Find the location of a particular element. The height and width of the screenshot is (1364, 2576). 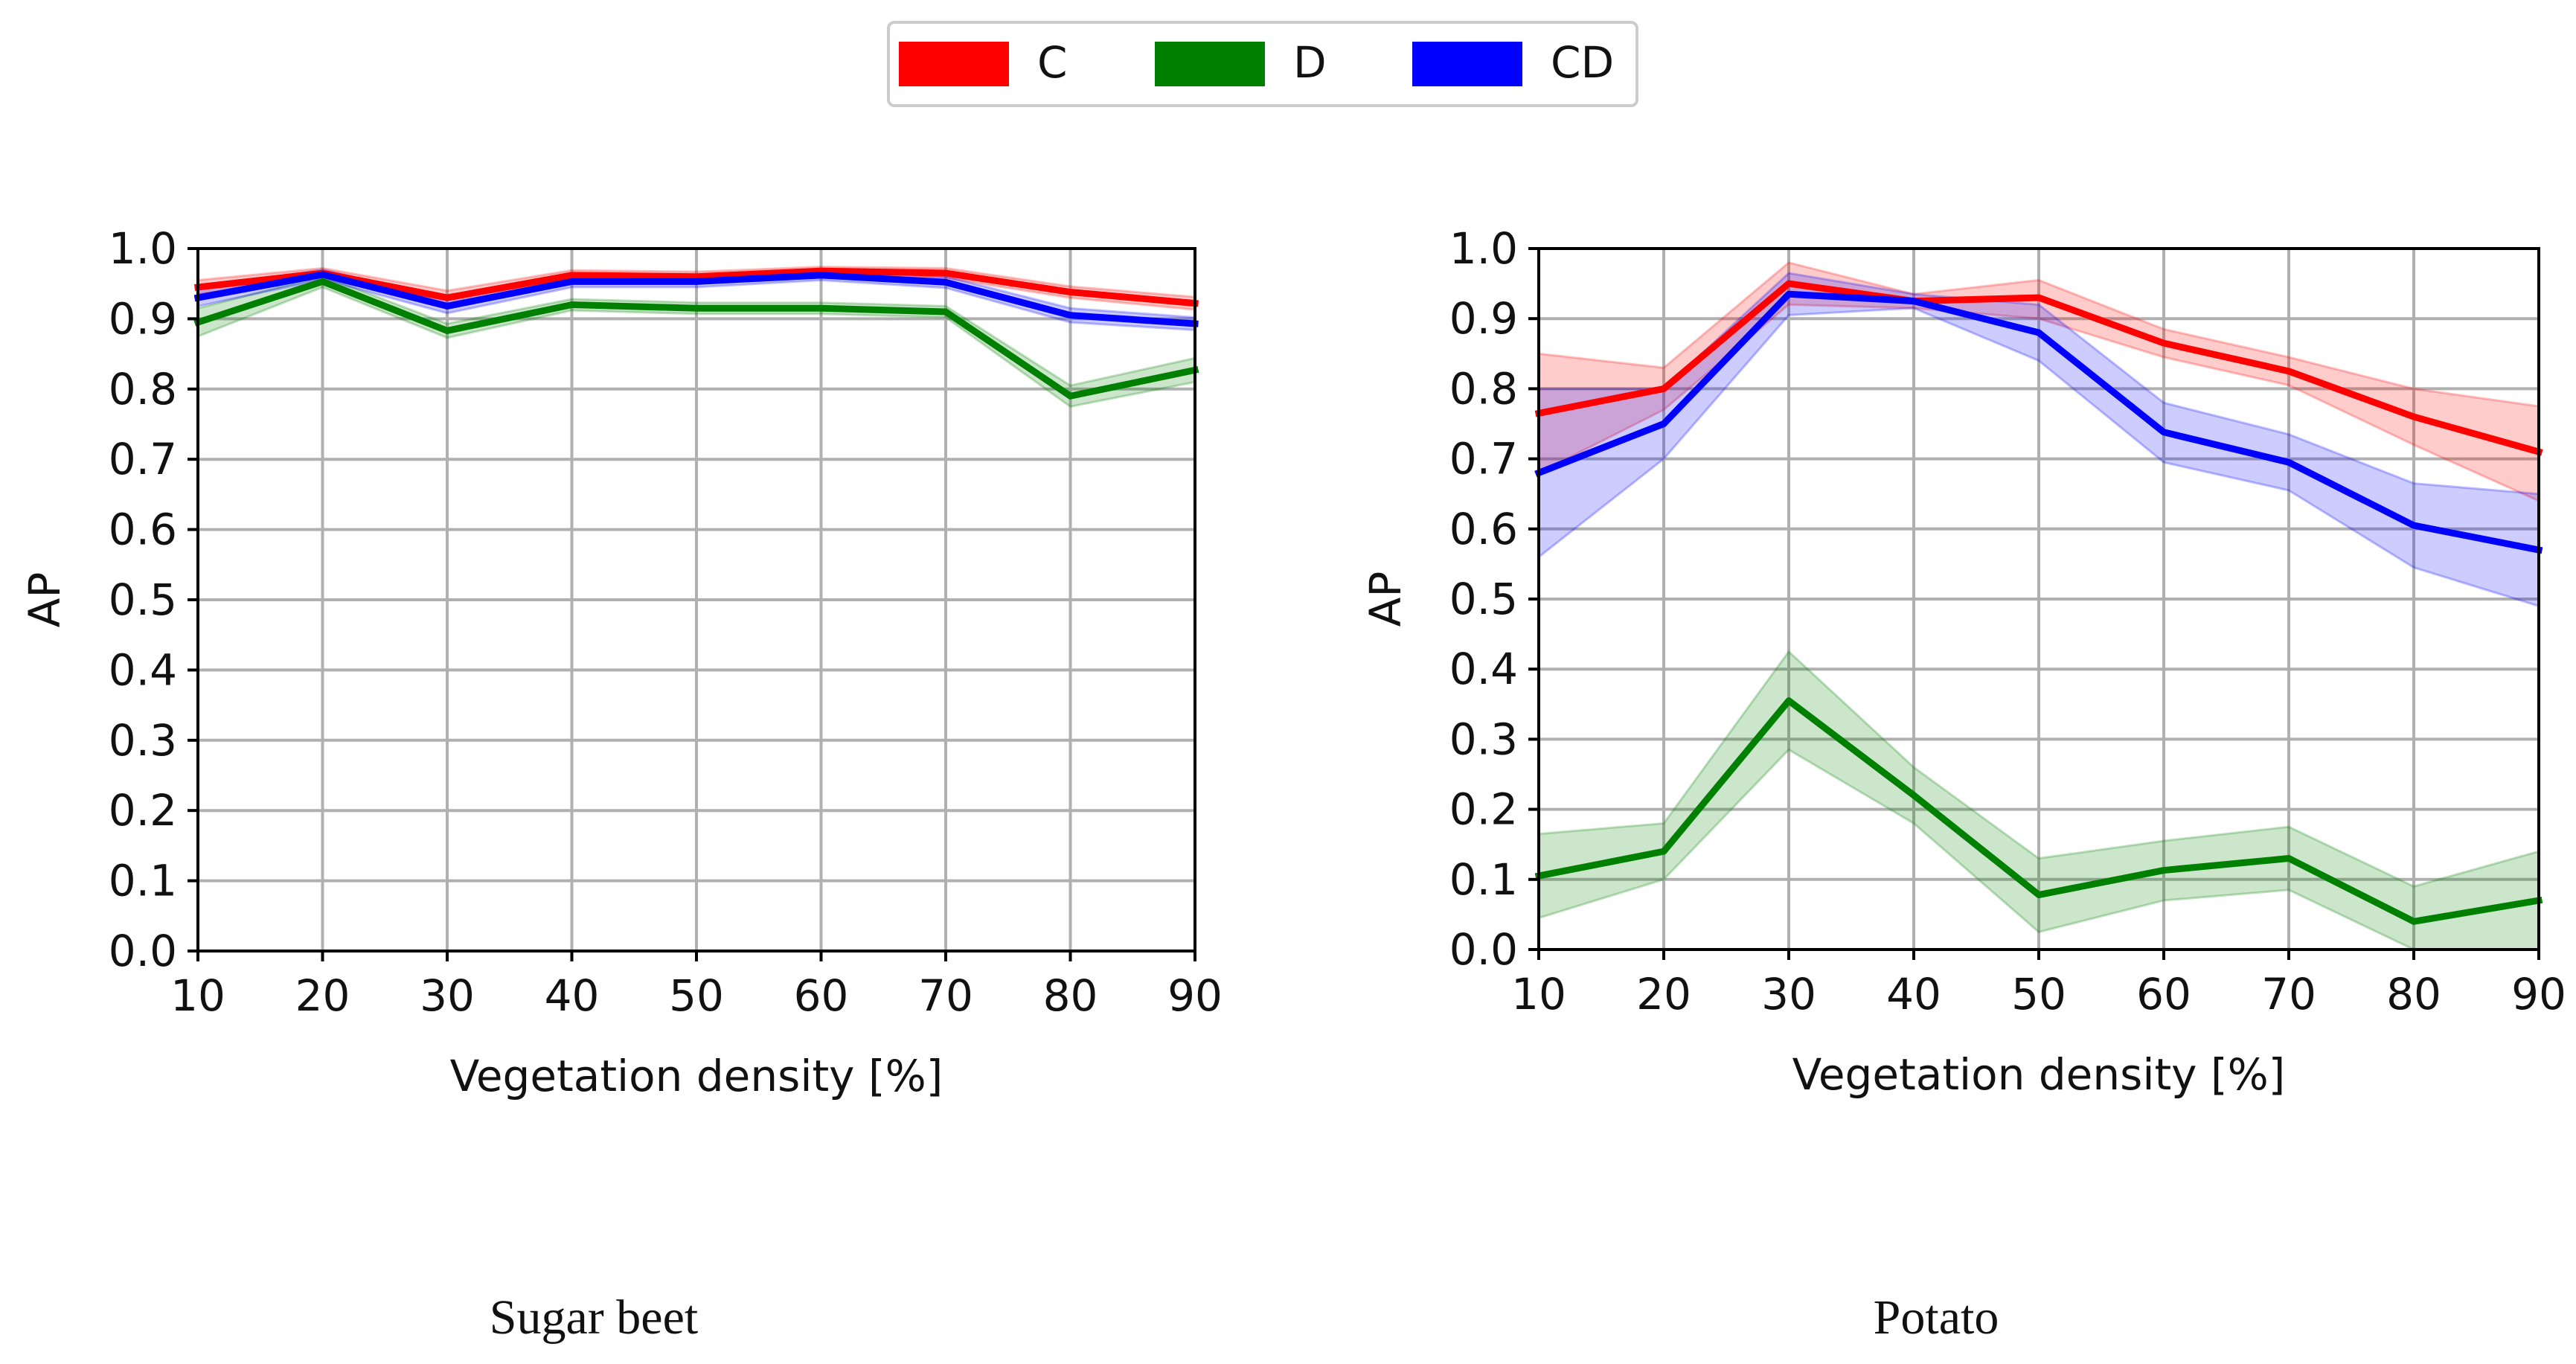

caption-sugar-beet: Sugar beet is located at coordinates (594, 1317).